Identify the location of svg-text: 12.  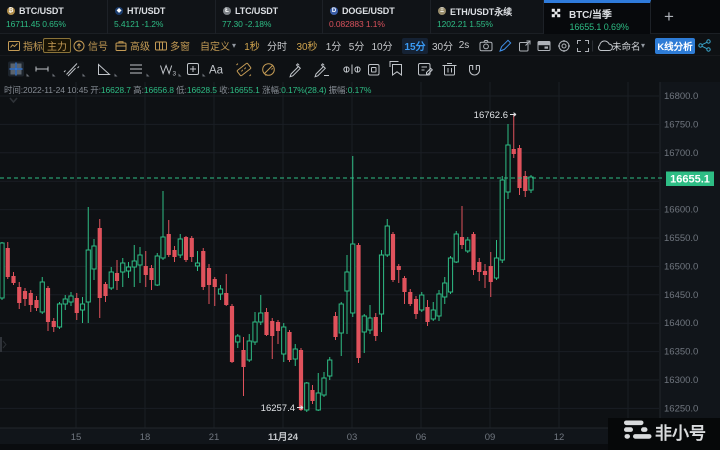
(559, 437).